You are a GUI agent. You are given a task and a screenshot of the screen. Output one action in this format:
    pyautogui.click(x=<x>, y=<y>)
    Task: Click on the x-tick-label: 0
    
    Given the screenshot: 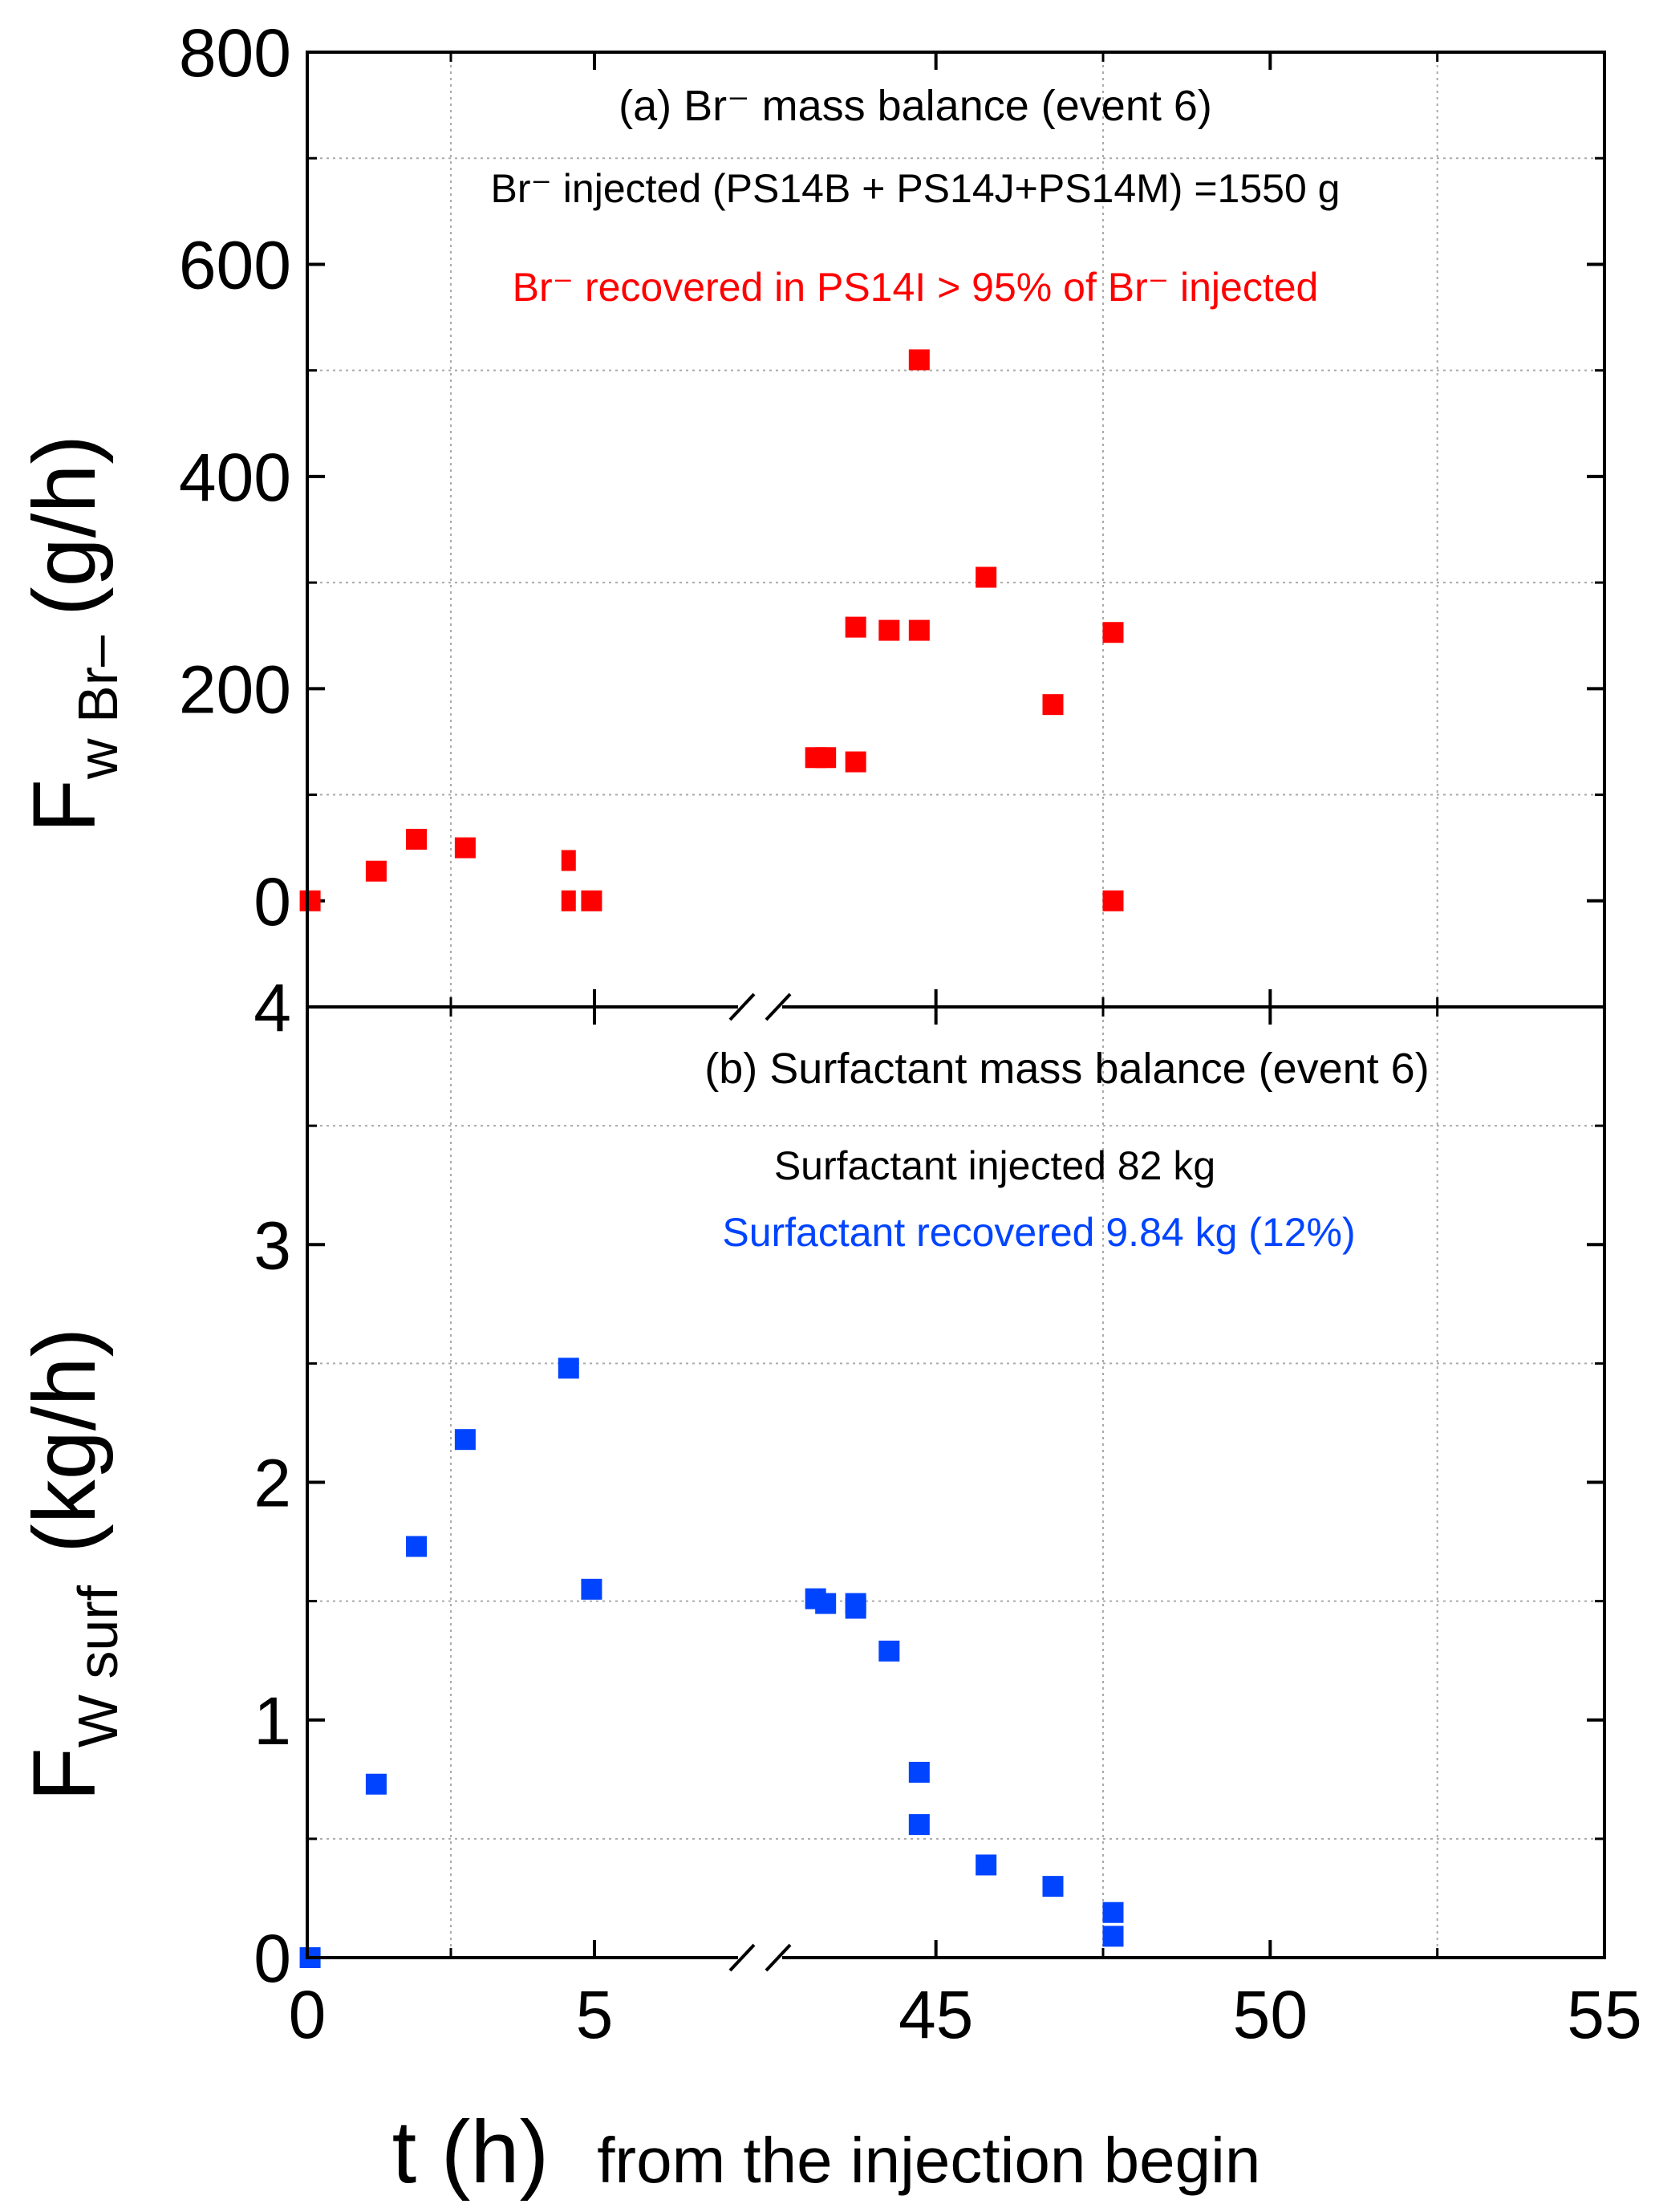 What is the action you would take?
    pyautogui.click(x=308, y=2014)
    